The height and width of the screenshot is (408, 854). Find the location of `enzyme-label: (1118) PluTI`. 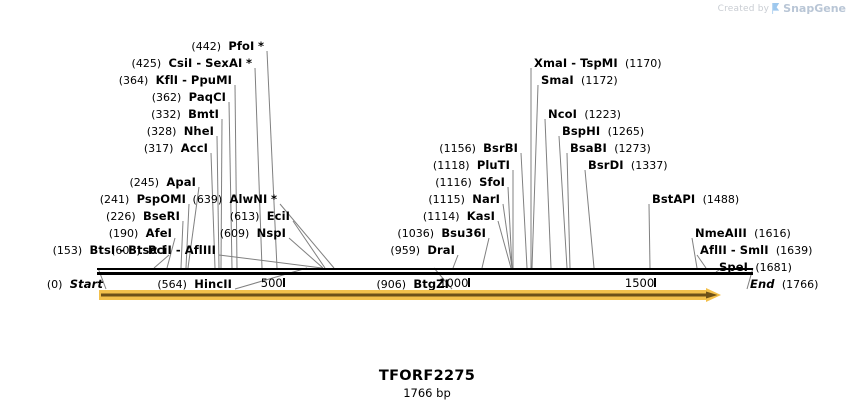

enzyme-label: (1118) PluTI is located at coordinates (471, 165).